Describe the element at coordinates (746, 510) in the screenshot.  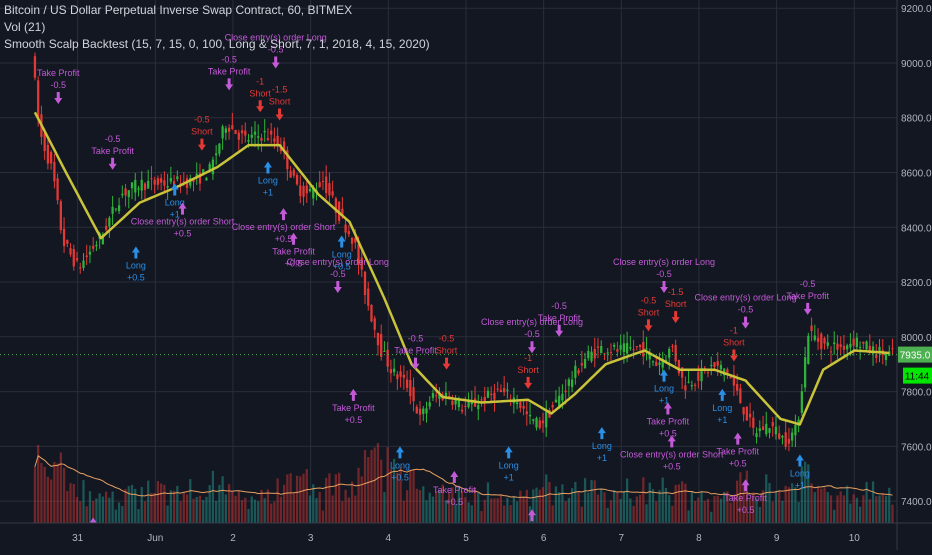
I see `signal-label: +0.5` at that location.